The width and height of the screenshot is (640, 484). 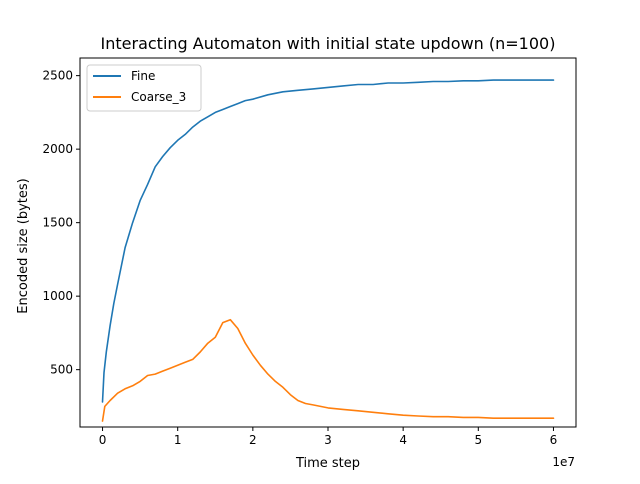 I want to click on legend-label: Coarse_3, so click(x=158, y=97).